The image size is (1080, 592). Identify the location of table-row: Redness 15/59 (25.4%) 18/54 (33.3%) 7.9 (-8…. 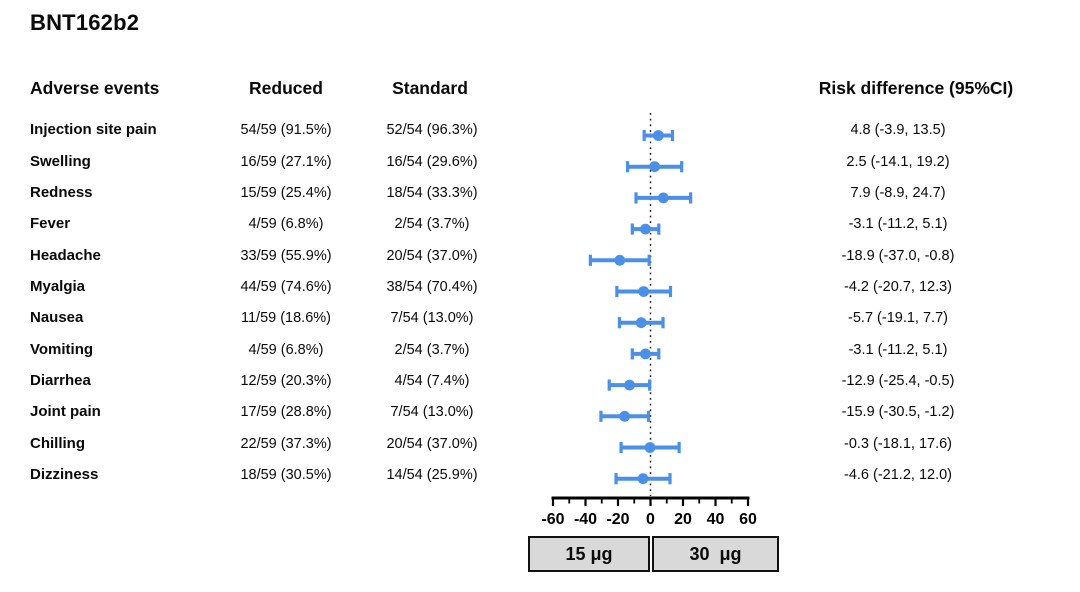
(540, 193).